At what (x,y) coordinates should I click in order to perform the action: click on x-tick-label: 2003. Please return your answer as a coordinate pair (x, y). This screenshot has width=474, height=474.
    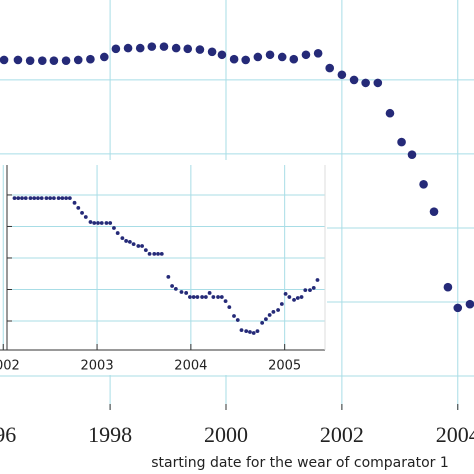
    Looking at the image, I should click on (97, 366).